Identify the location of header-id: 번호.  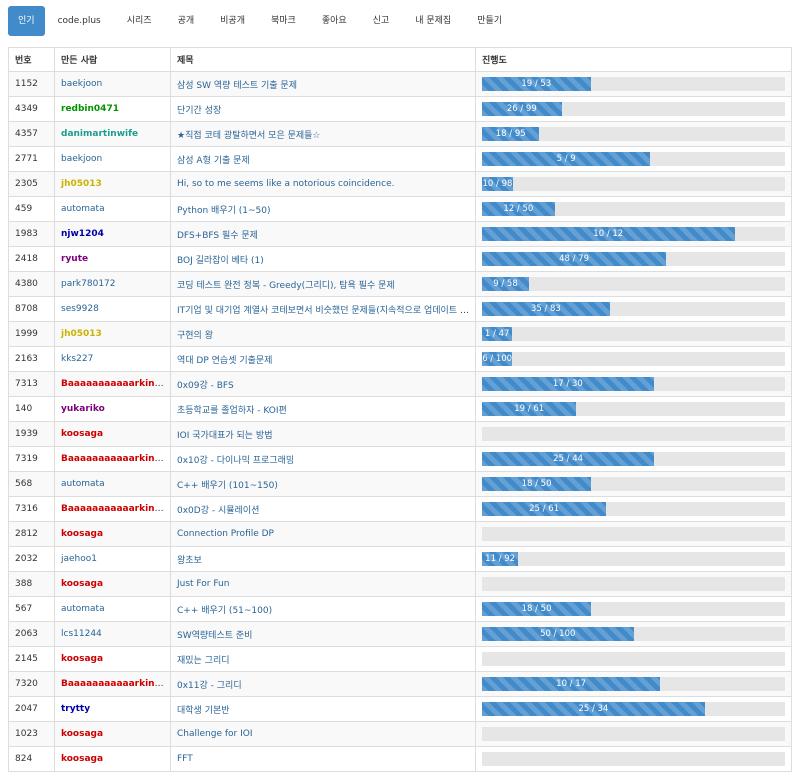
(31, 59).